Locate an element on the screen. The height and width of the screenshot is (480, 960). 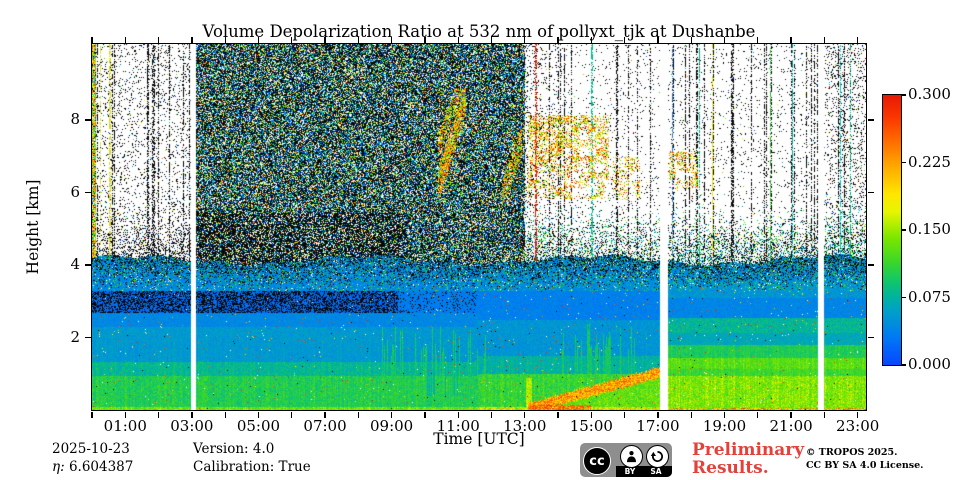
cc-icon-label: cc is located at coordinates (597, 461).